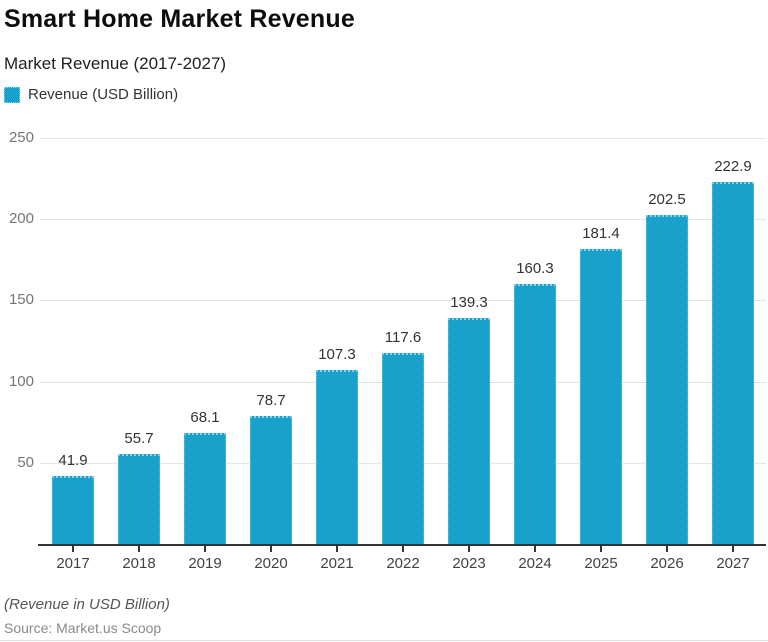  Describe the element at coordinates (21, 300) in the screenshot. I see `y-axis-tick-label-150: 150` at that location.